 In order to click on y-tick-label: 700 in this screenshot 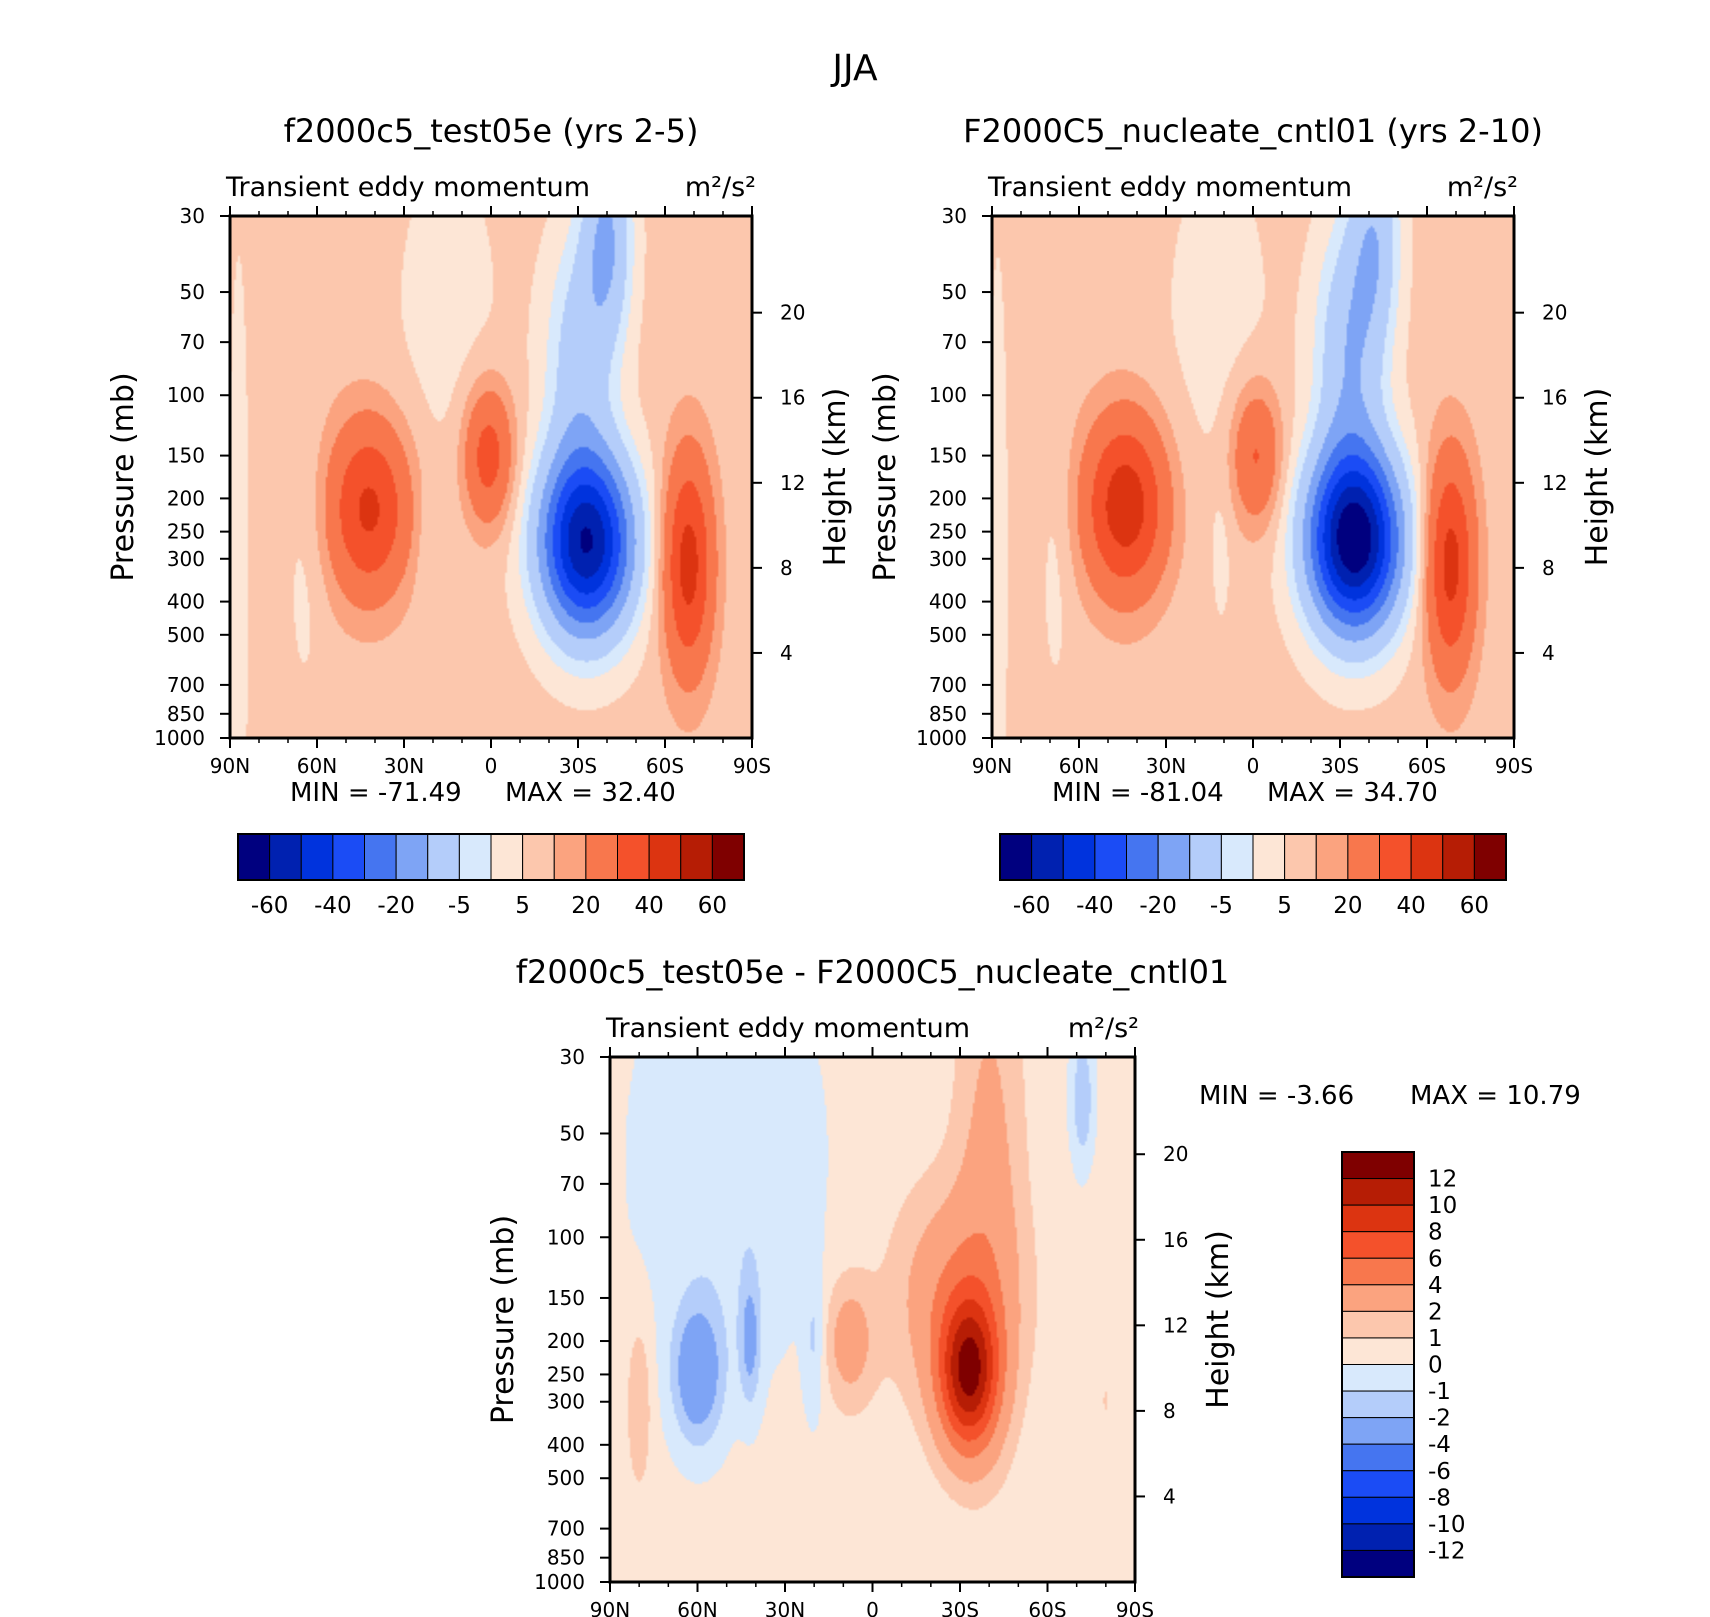, I will do `click(566, 1529)`.